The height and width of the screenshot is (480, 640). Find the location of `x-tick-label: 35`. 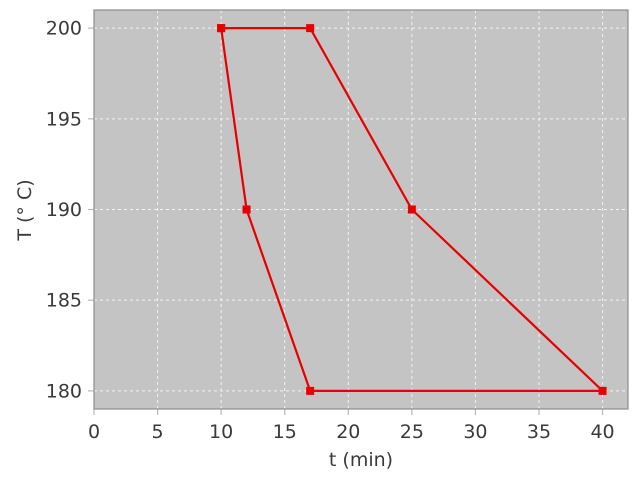

x-tick-label: 35 is located at coordinates (539, 432).